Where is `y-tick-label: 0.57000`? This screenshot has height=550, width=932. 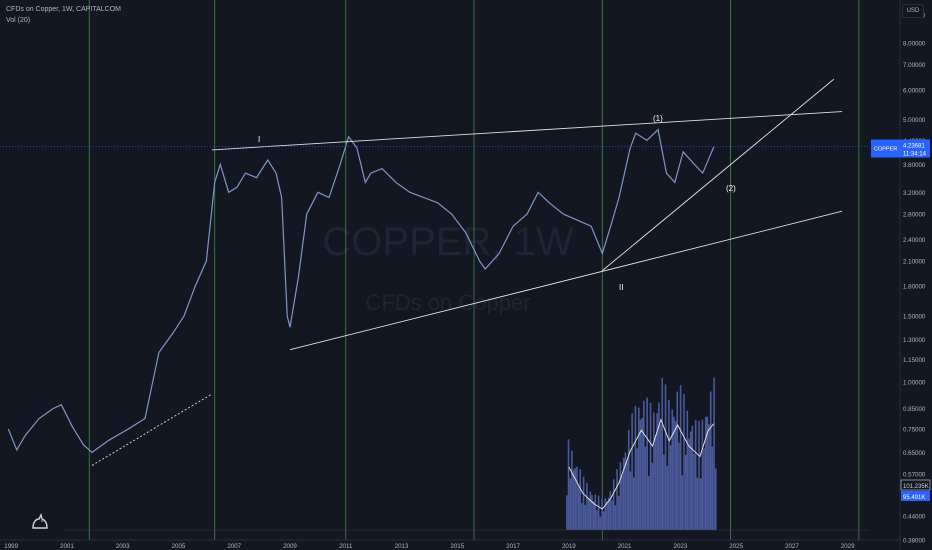
y-tick-label: 0.57000 is located at coordinates (914, 474).